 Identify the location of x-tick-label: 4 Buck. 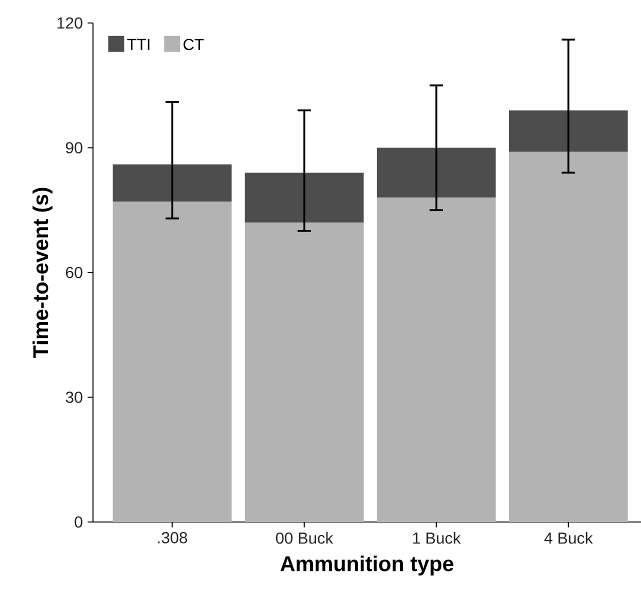
(568, 538).